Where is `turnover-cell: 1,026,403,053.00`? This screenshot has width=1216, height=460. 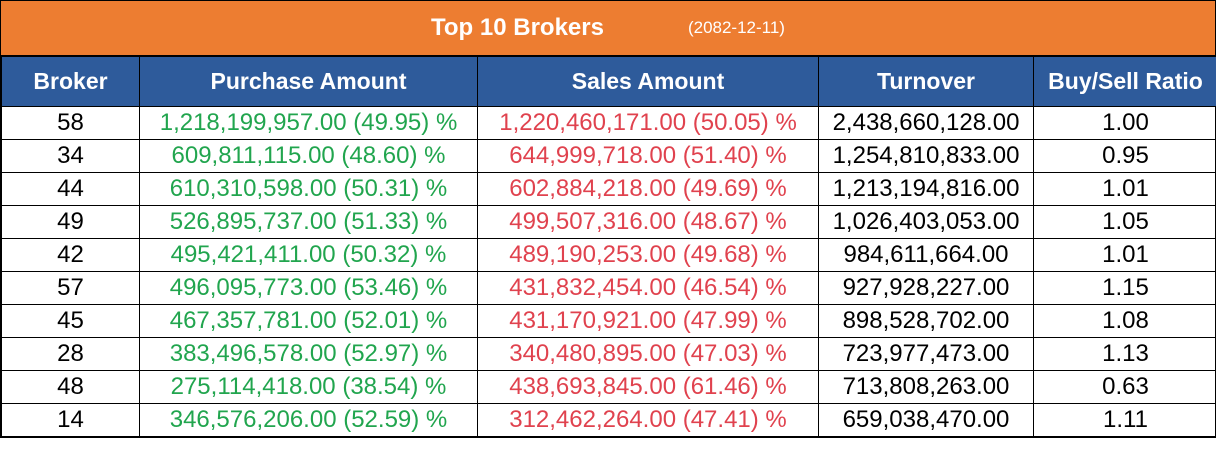
turnover-cell: 1,026,403,053.00 is located at coordinates (926, 222).